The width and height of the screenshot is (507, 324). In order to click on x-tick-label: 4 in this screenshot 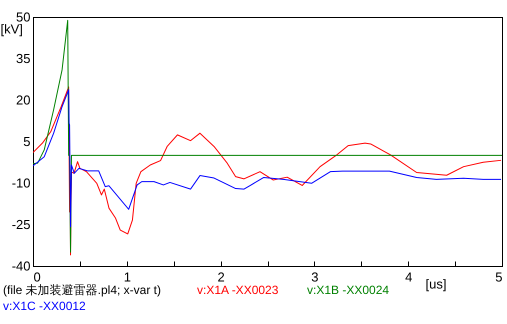, I will do `click(408, 277)`.